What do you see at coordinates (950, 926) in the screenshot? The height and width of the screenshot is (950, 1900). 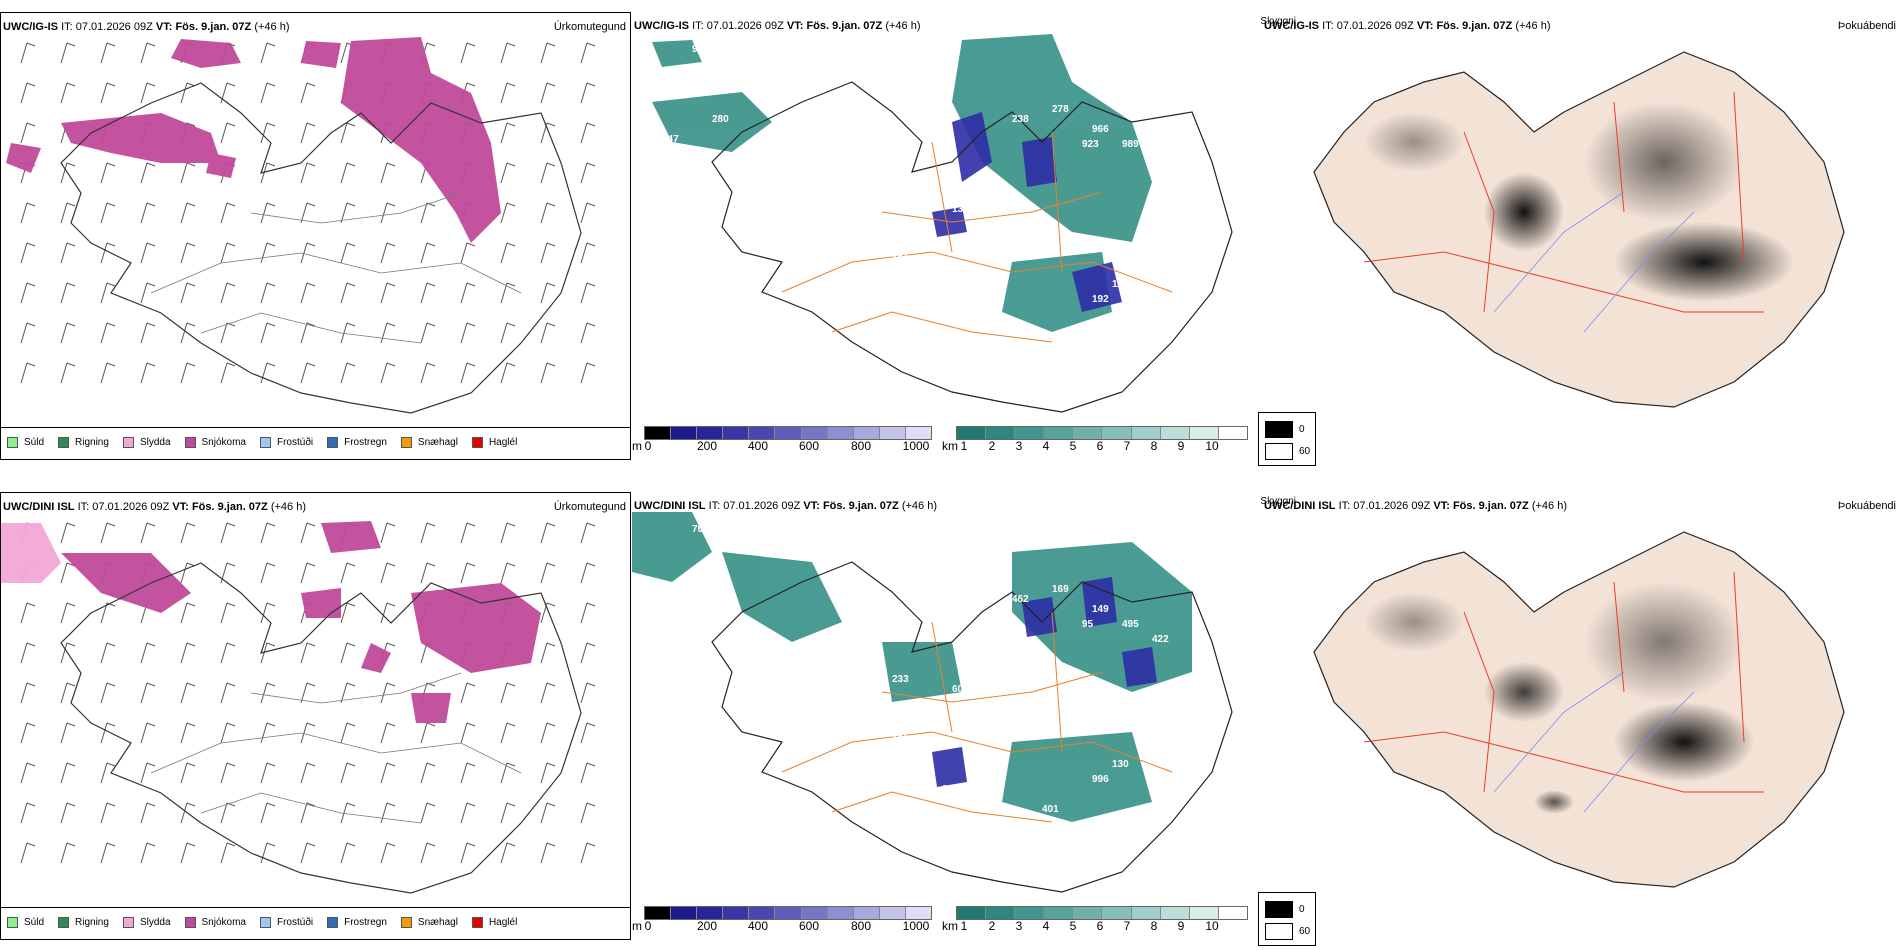 I see `visibility-unit: km` at bounding box center [950, 926].